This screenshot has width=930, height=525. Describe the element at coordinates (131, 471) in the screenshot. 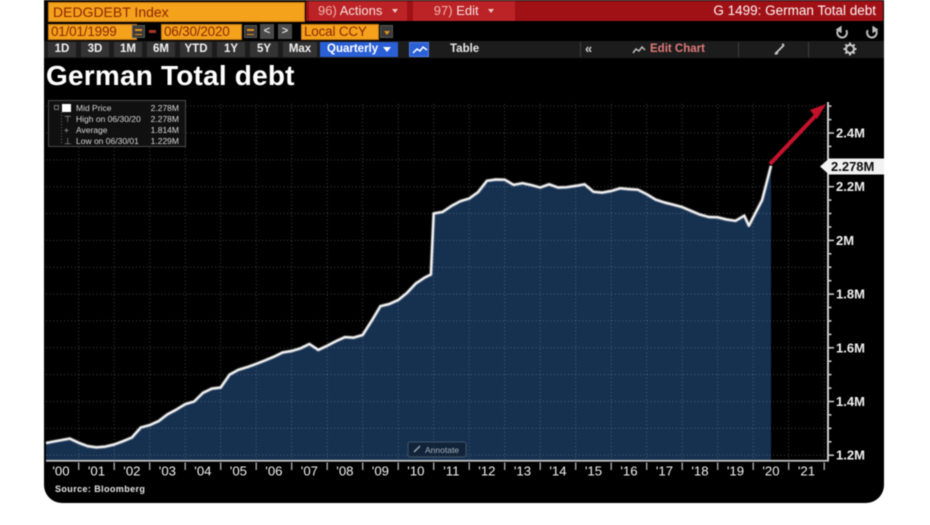

I see `svg-text: '02` at that location.